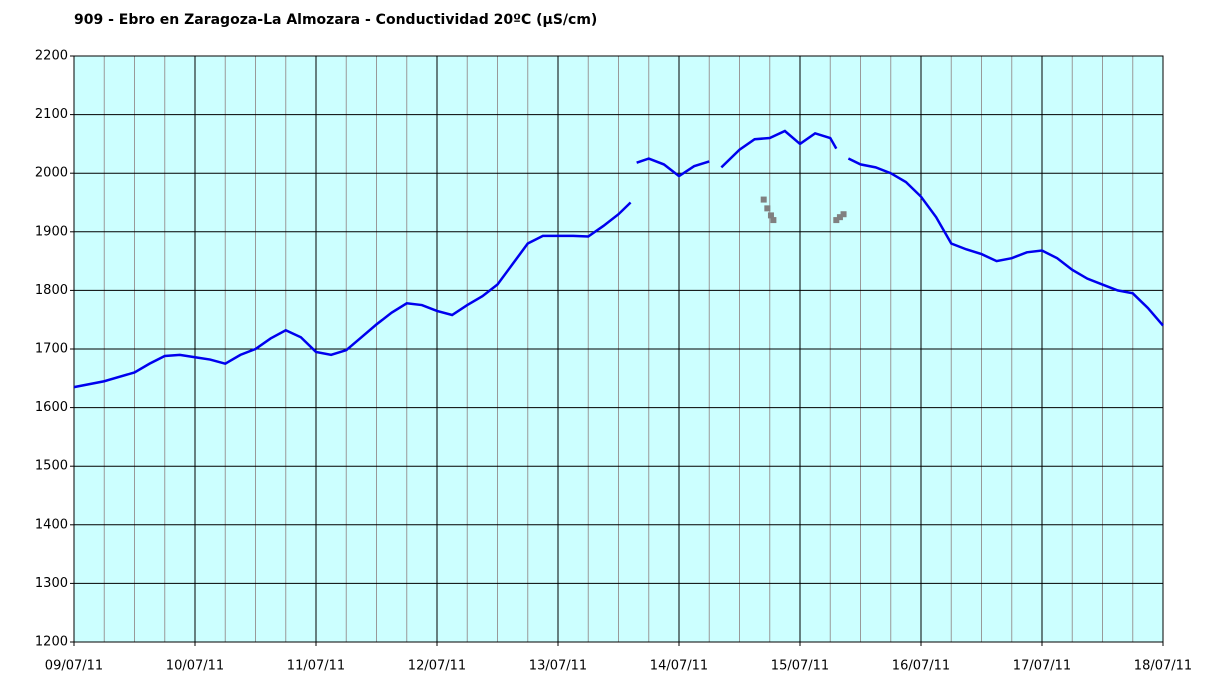  Describe the element at coordinates (51, 56) in the screenshot. I see `y-tick-label: 2200` at that location.